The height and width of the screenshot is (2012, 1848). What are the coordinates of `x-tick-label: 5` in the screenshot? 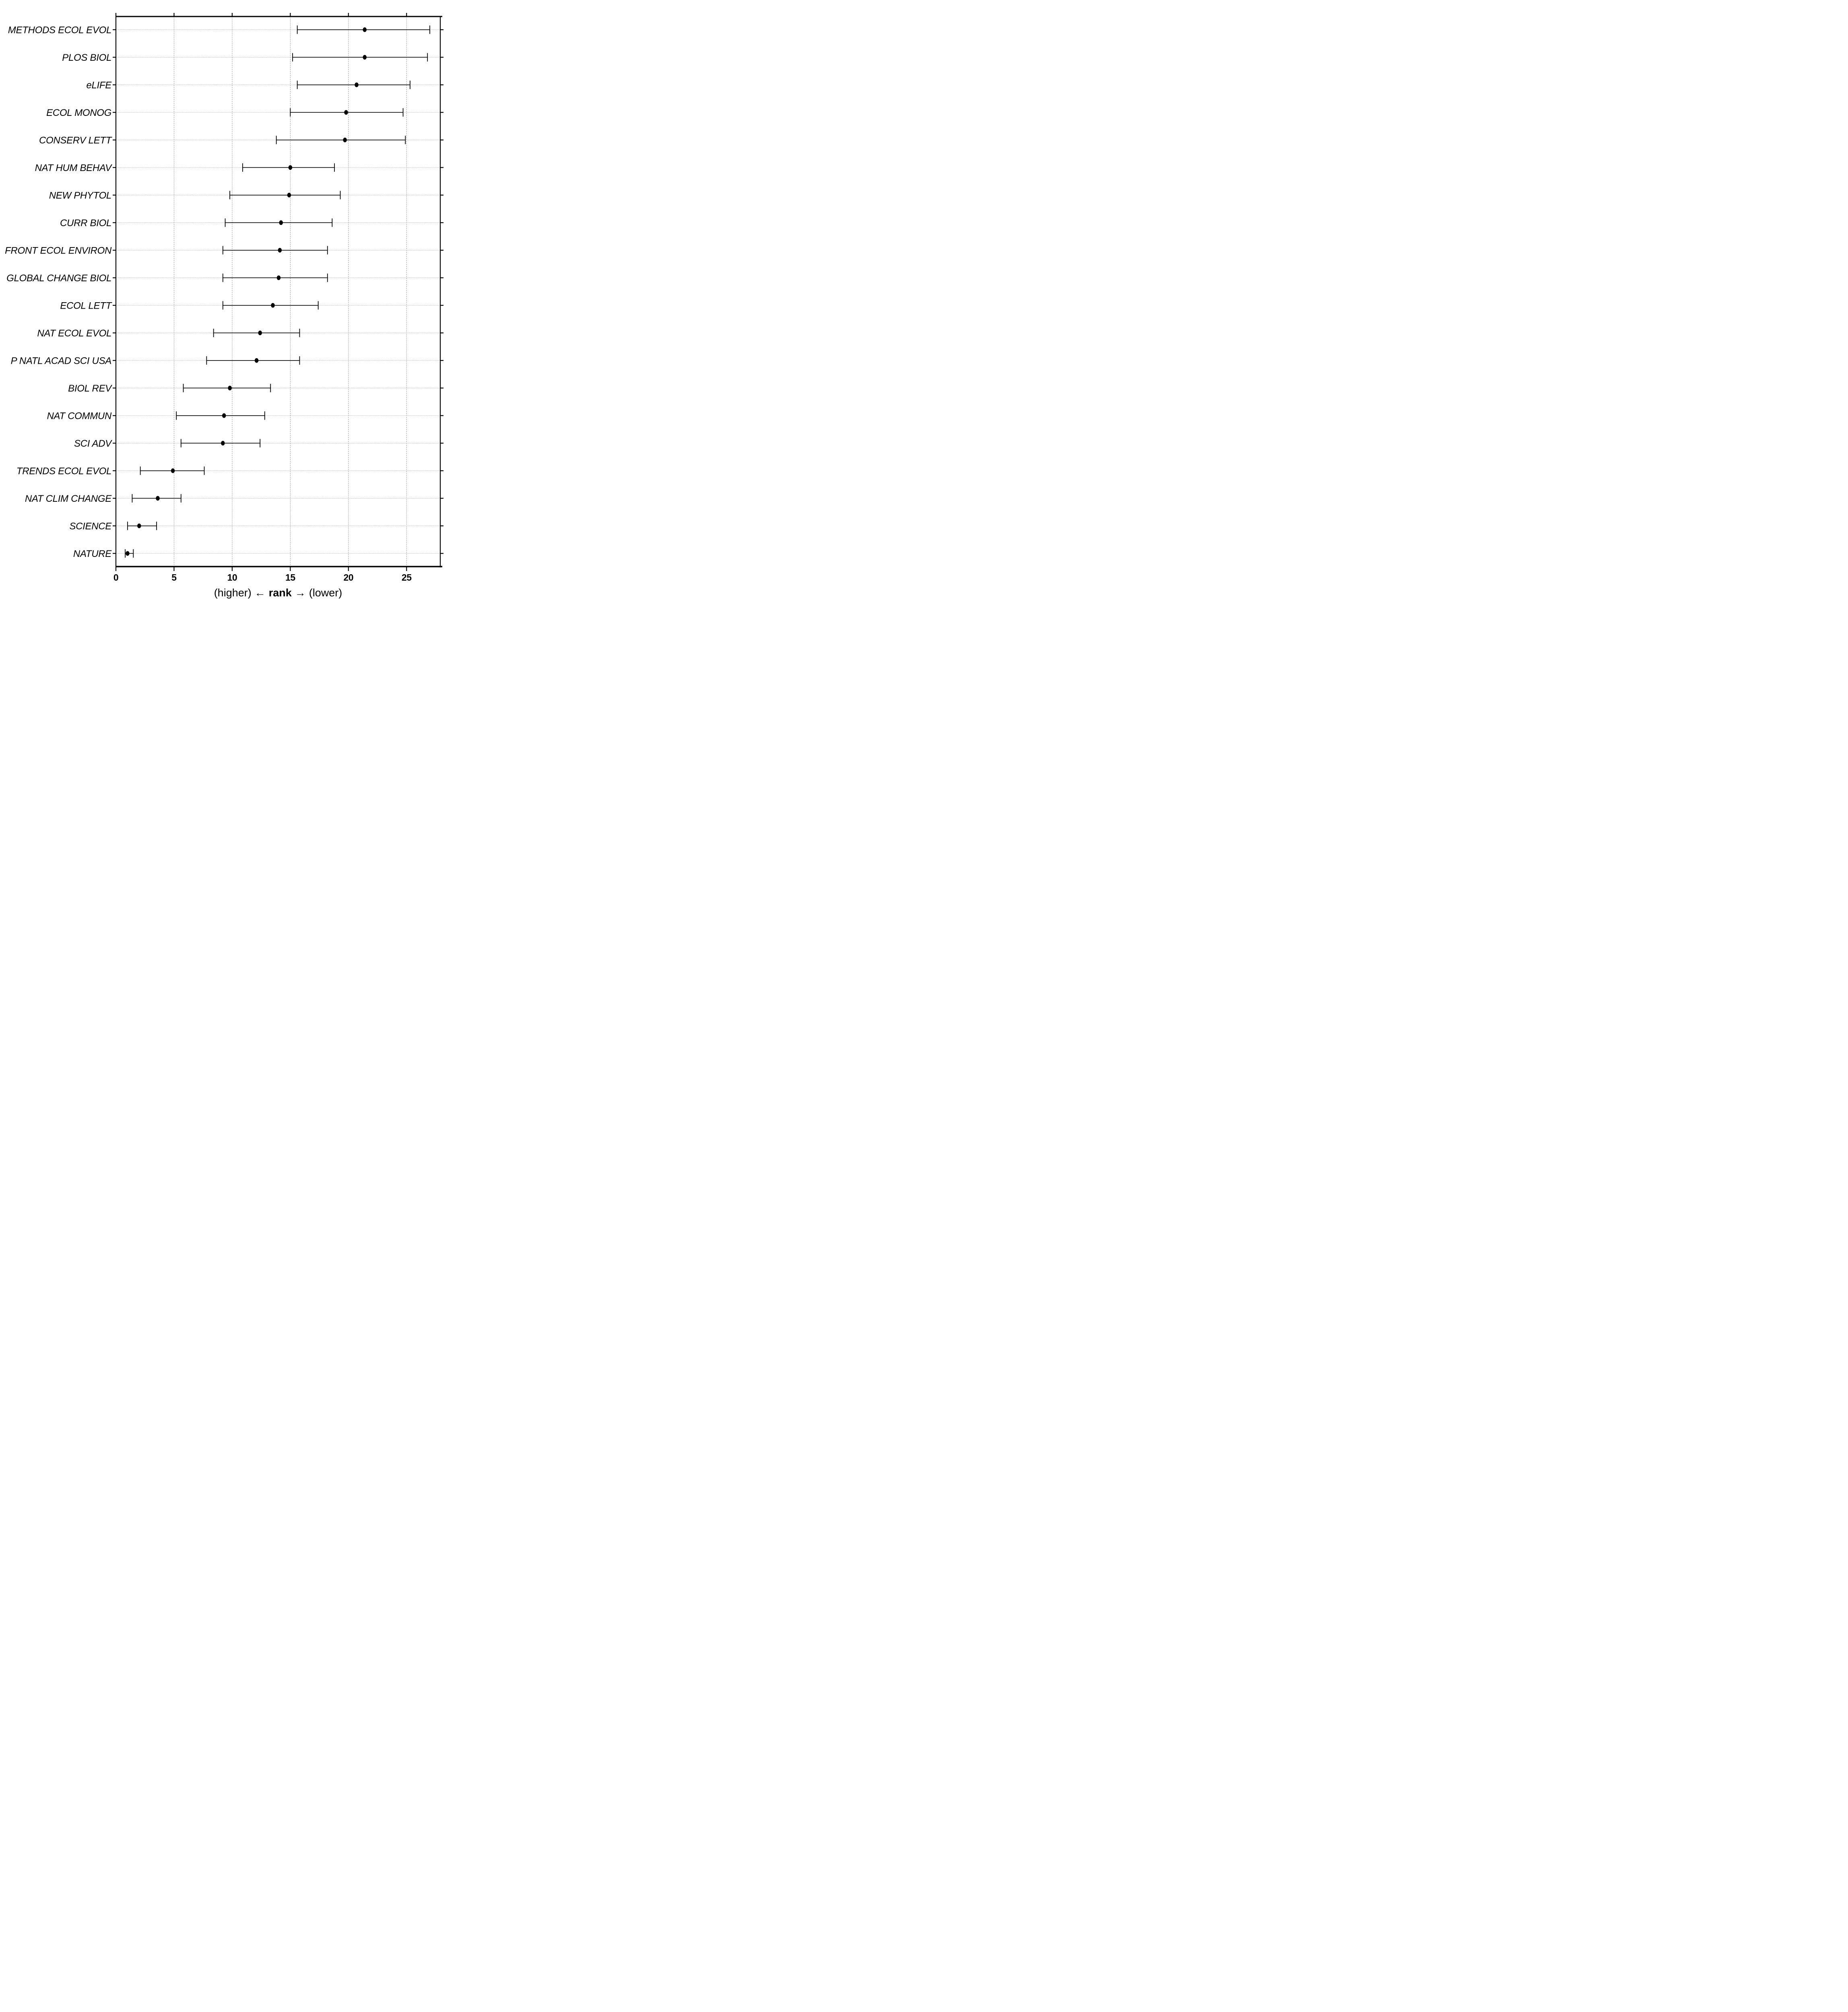 It's located at (174, 577).